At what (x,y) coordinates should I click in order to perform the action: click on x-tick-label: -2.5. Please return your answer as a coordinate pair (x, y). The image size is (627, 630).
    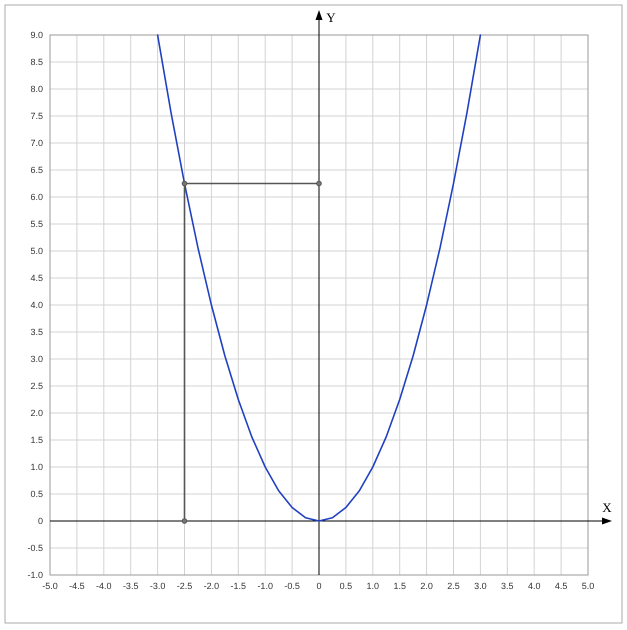
    Looking at the image, I should click on (184, 586).